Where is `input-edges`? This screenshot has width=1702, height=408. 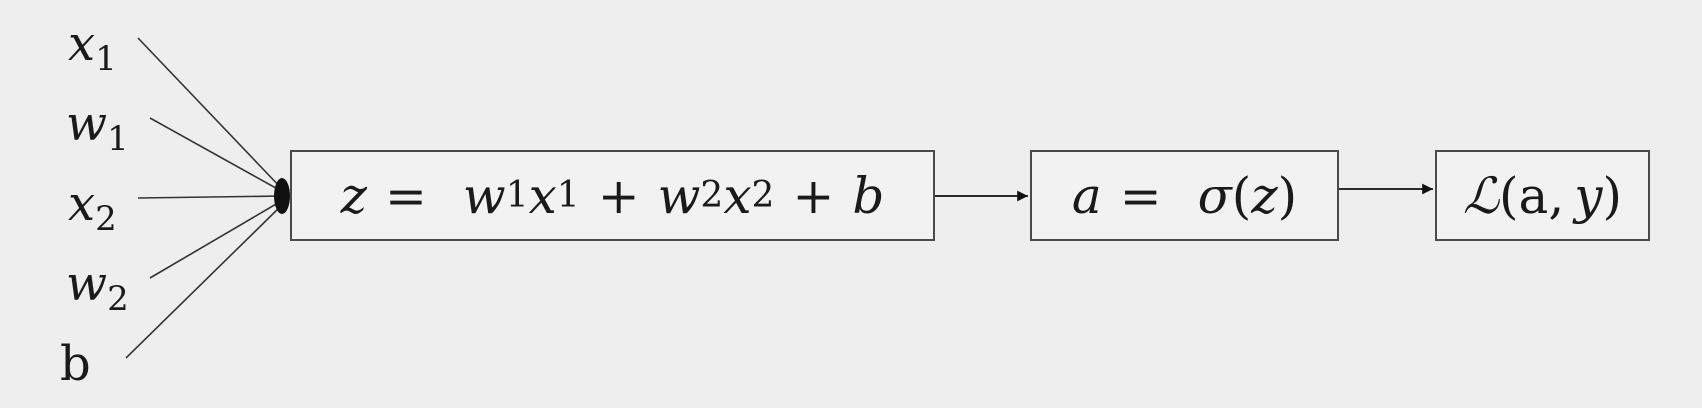 input-edges is located at coordinates (204, 198).